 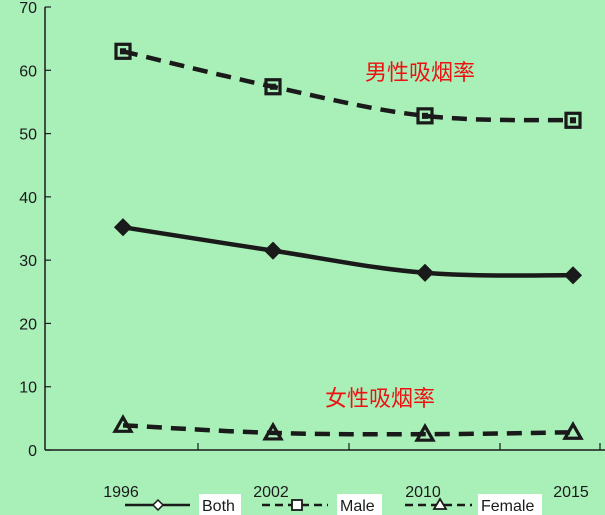 What do you see at coordinates (121, 492) in the screenshot?
I see `x-tick-label: 1996` at bounding box center [121, 492].